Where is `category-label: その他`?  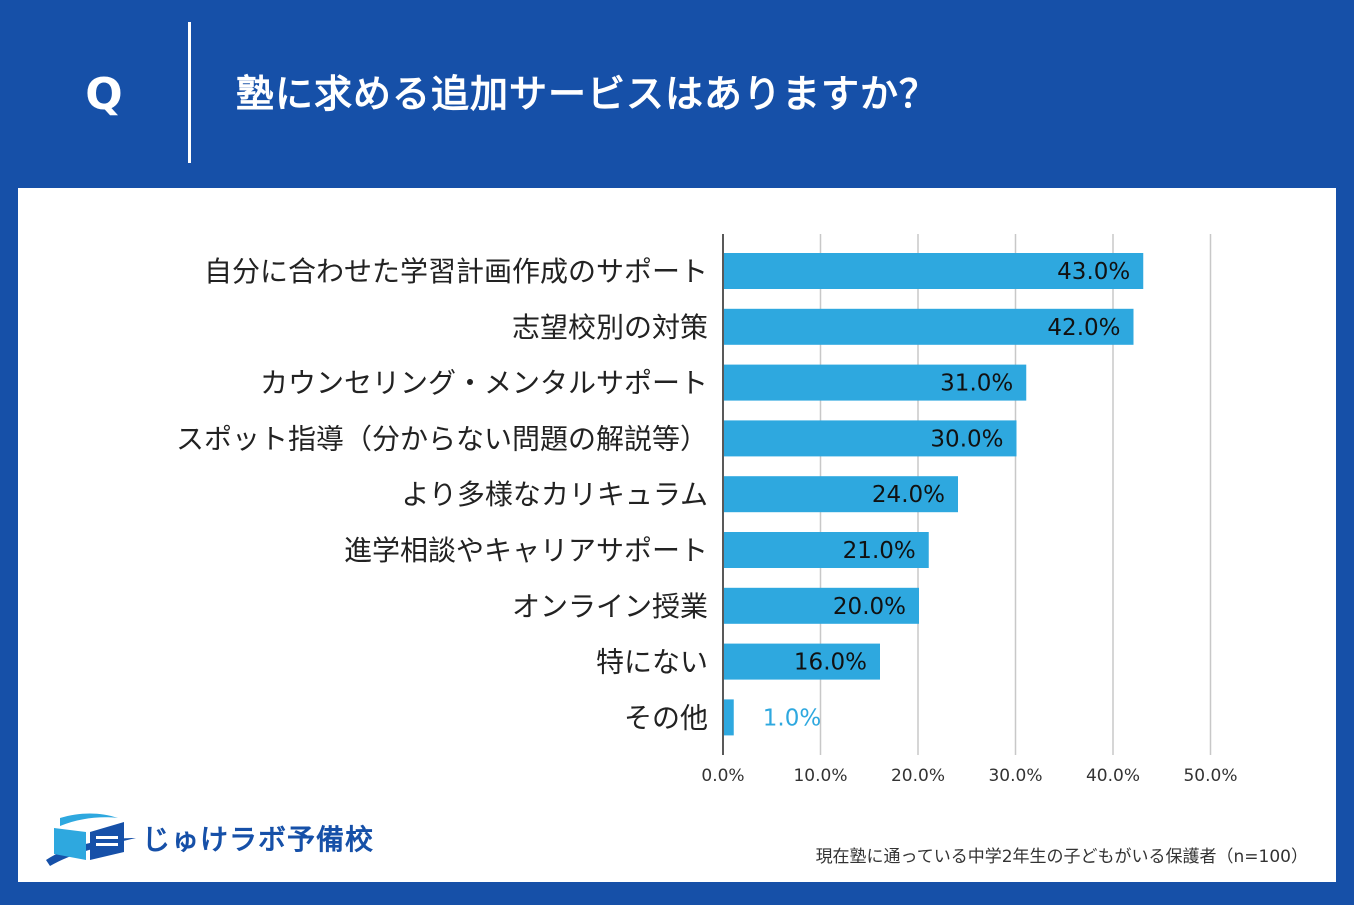
category-label: その他 is located at coordinates (666, 717).